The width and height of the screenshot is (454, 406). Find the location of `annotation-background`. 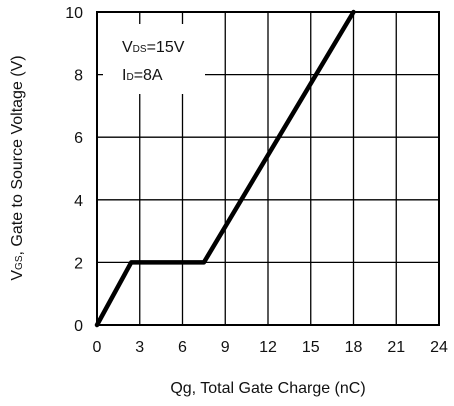

annotation-background is located at coordinates (154, 59).